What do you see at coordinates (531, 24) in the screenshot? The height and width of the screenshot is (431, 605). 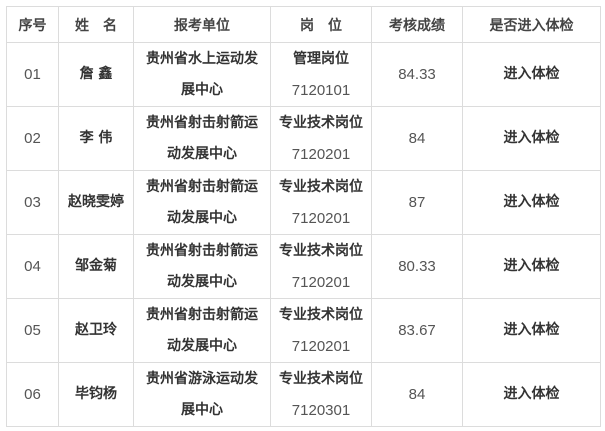 I see `header-result: 是否进入体检` at bounding box center [531, 24].